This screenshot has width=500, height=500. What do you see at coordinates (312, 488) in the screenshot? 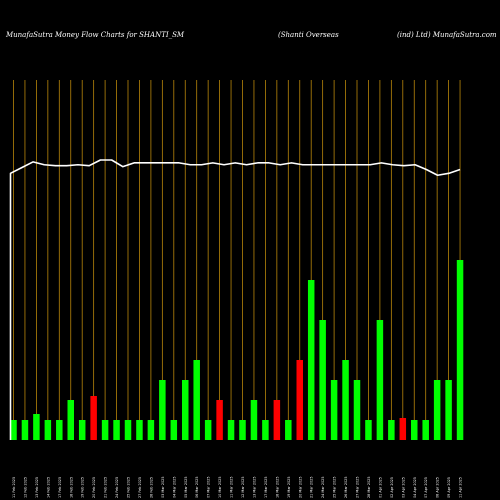
I see `x-tick-label: 21 Mar 2025` at bounding box center [312, 488].